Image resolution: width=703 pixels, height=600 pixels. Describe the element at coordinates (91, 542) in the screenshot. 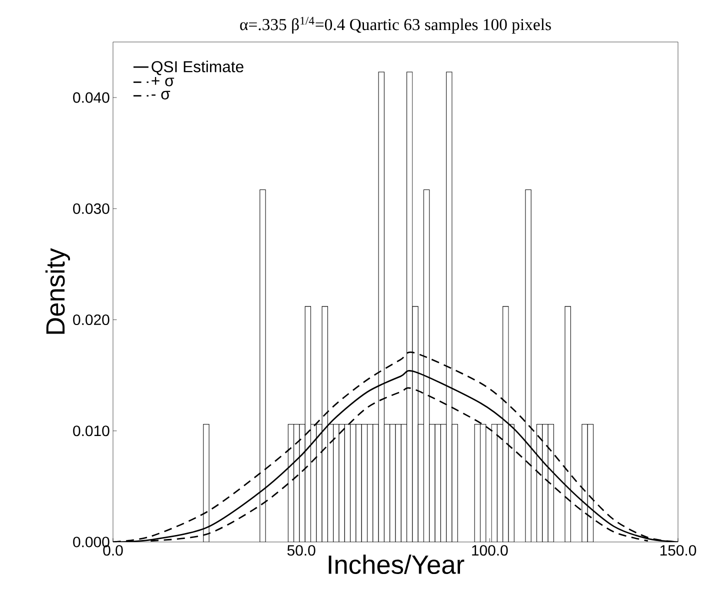

I see `y-tick-label: 0.000` at that location.